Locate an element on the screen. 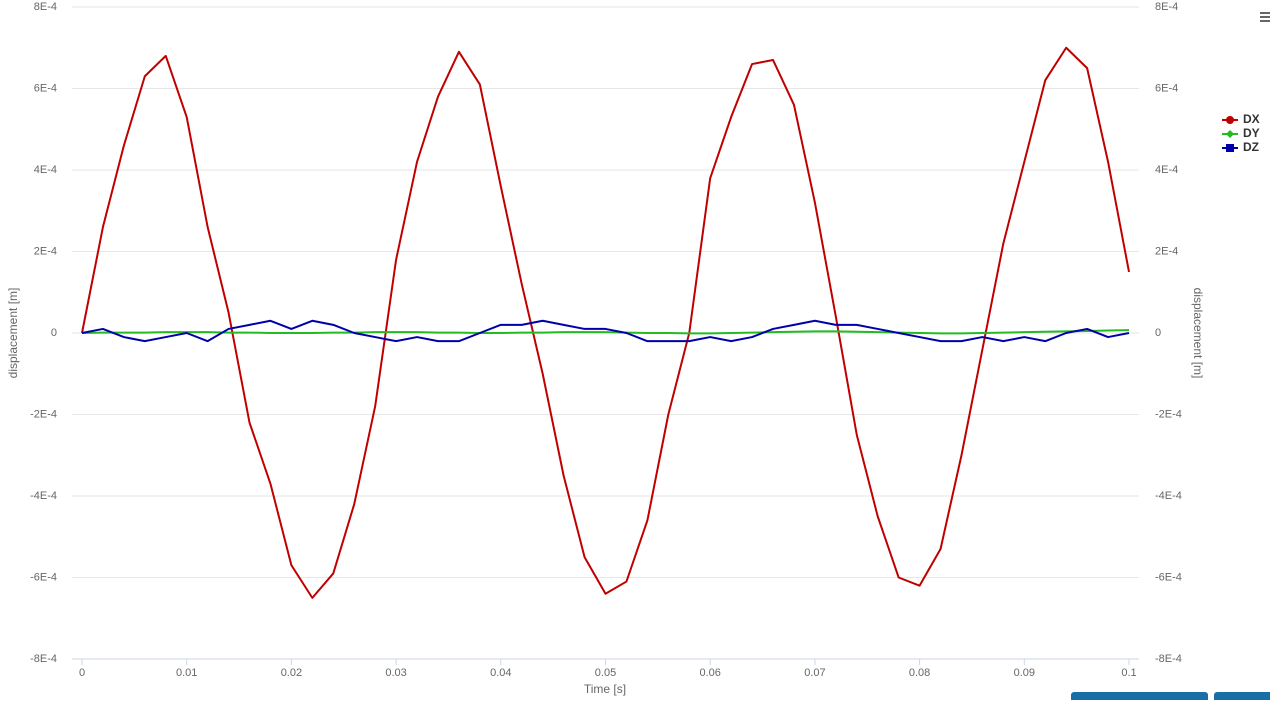 This screenshot has width=1270, height=705. y2-tick-label: -4E-4 is located at coordinates (1168, 496).